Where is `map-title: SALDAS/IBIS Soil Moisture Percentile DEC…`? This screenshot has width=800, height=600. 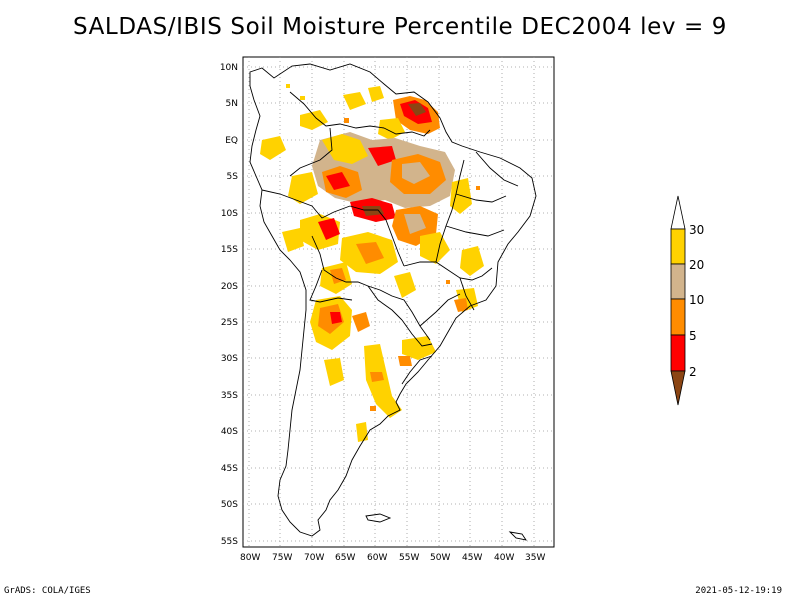
map-title: SALDAS/IBIS Soil Moisture Percentile DEC… is located at coordinates (400, 27).